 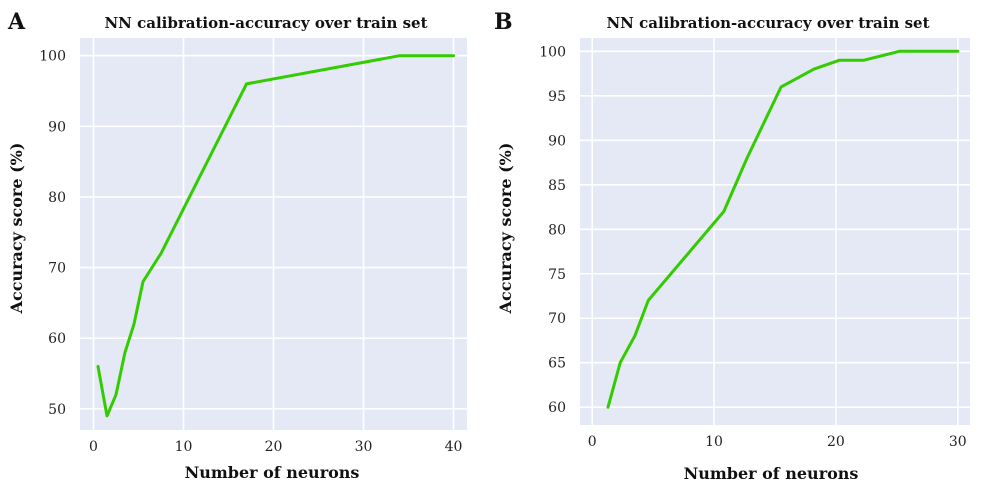 What do you see at coordinates (557, 141) in the screenshot?
I see `y-tick-label-b: 90` at bounding box center [557, 141].